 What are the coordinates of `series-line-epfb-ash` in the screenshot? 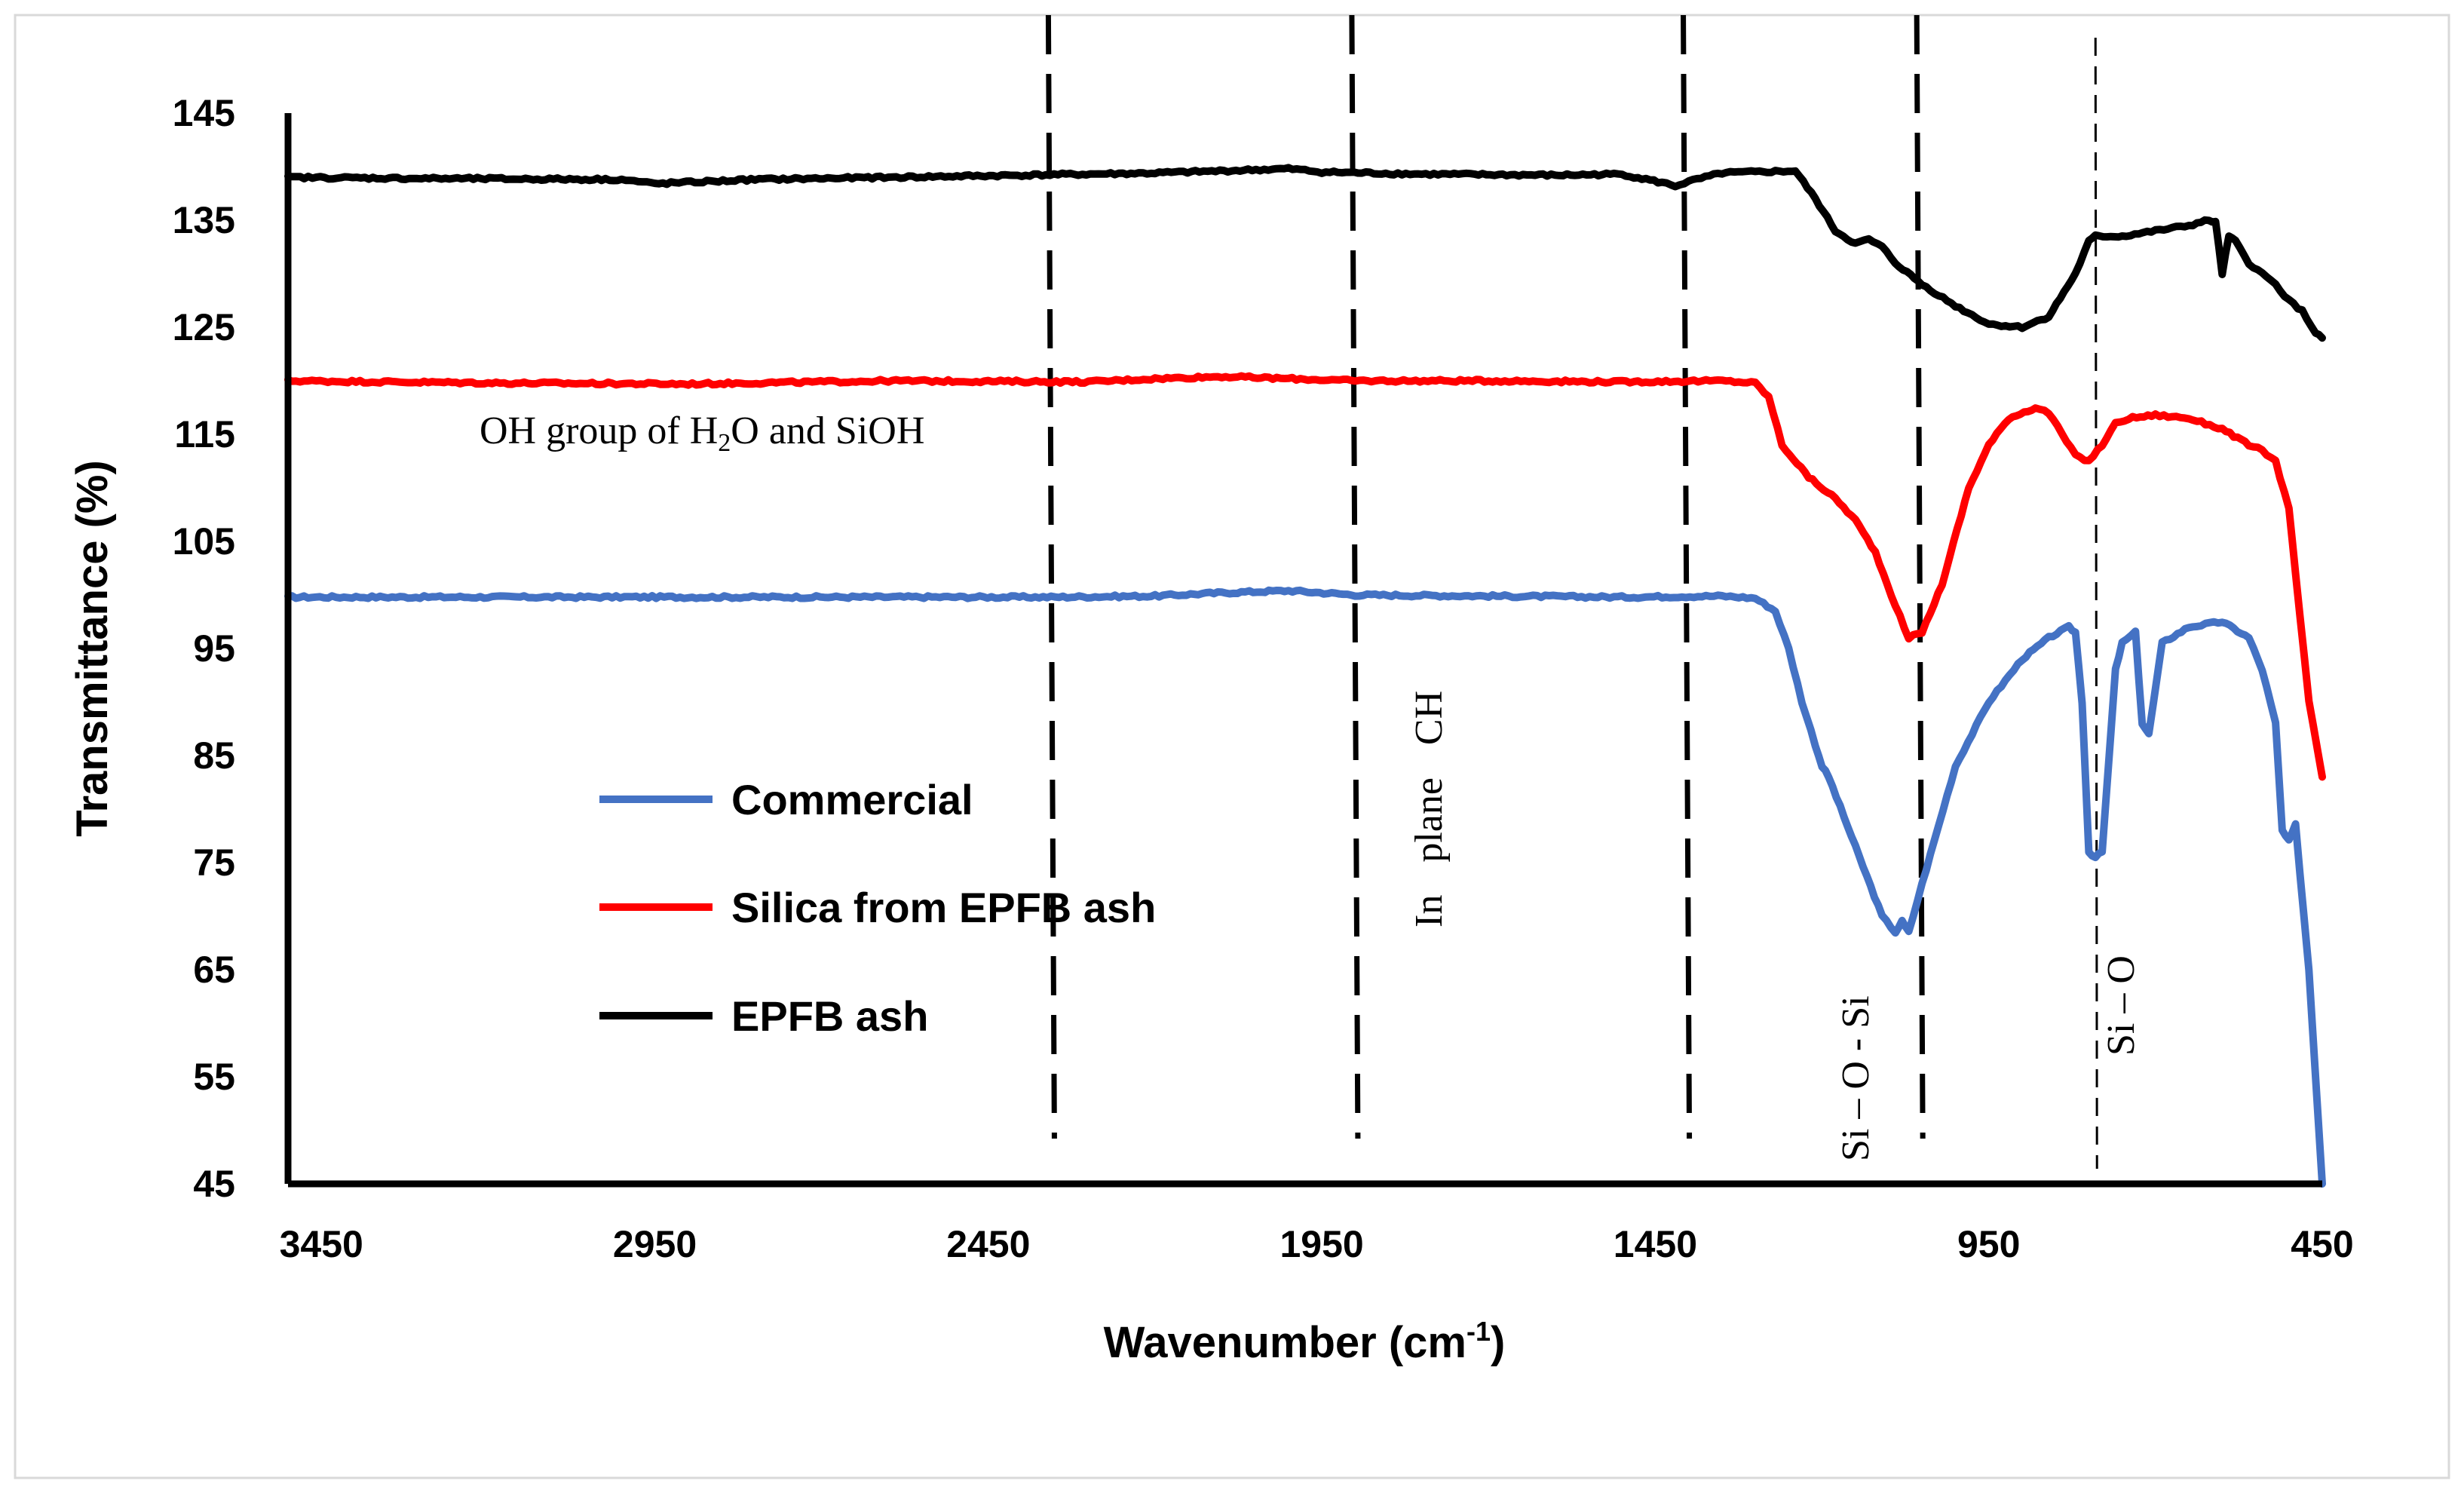 It's located at (1305, 253).